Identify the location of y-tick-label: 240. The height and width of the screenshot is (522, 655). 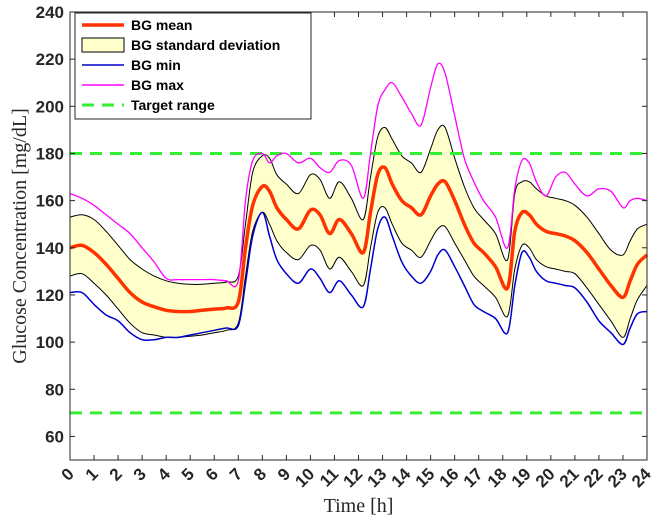
(50, 12).